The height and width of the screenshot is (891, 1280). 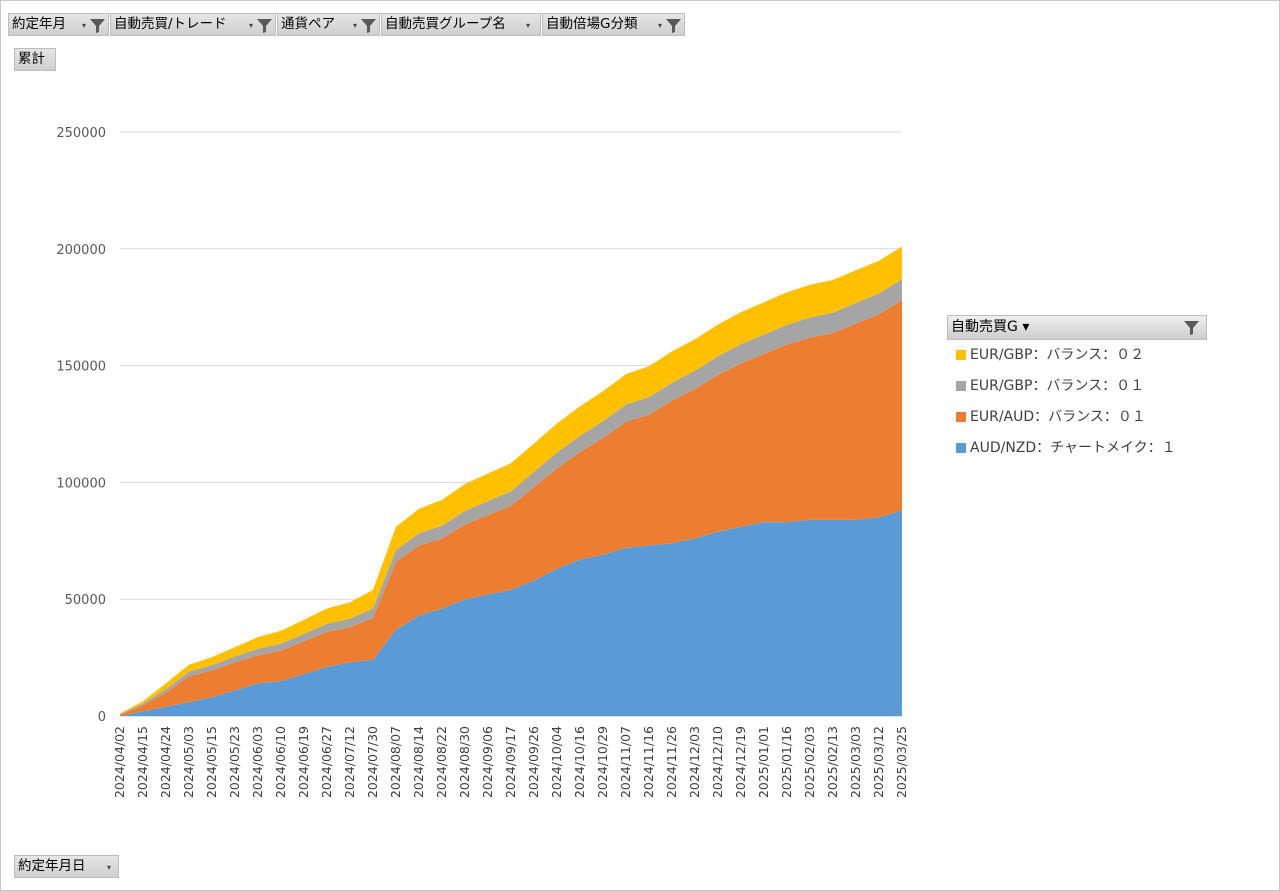 I want to click on filter-label: 自動売買/トレード, so click(x=170, y=24).